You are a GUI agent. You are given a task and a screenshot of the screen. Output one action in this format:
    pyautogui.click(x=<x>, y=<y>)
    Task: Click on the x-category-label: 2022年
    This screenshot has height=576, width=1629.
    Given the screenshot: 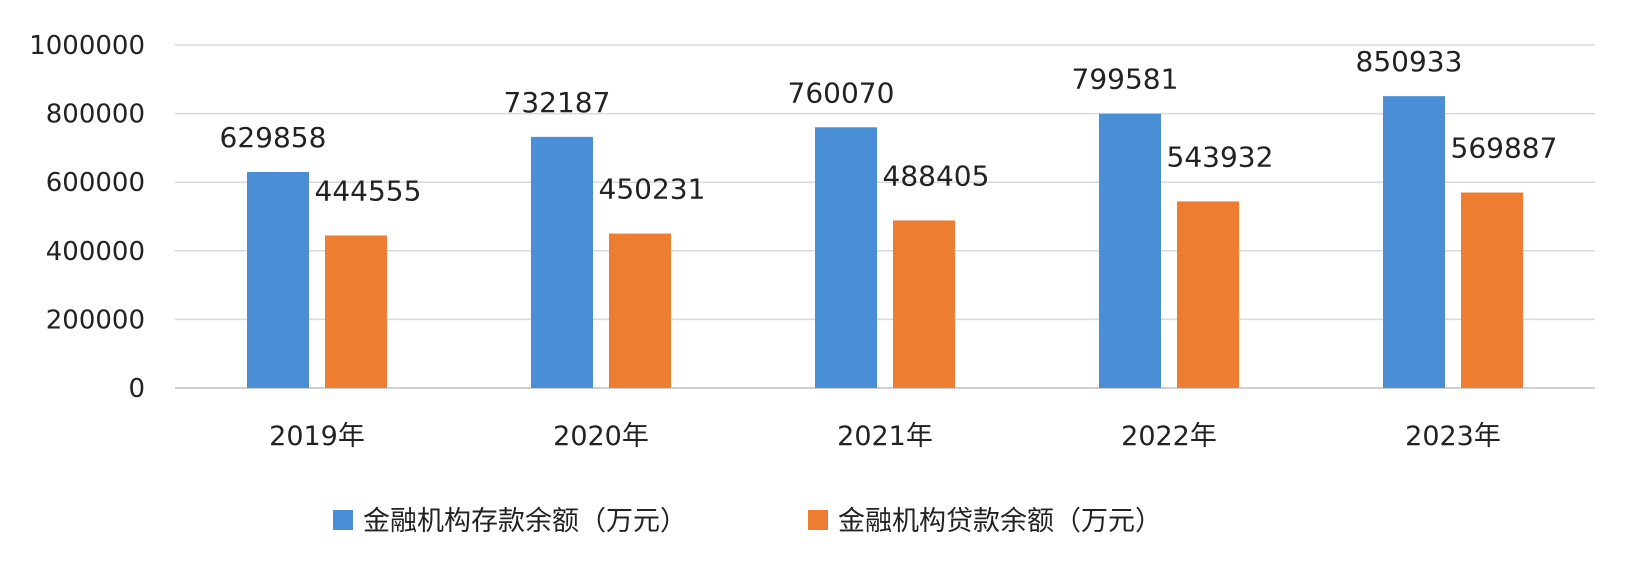 What is the action you would take?
    pyautogui.click(x=1169, y=436)
    